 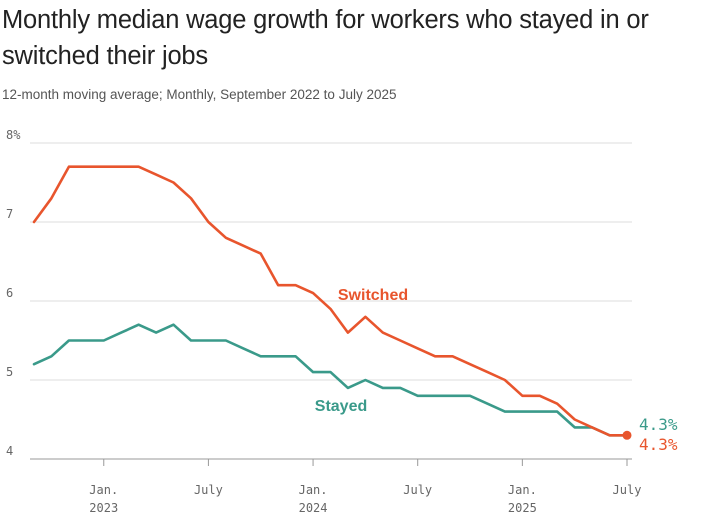 I want to click on x-tick-year: 2023, so click(x=103, y=508).